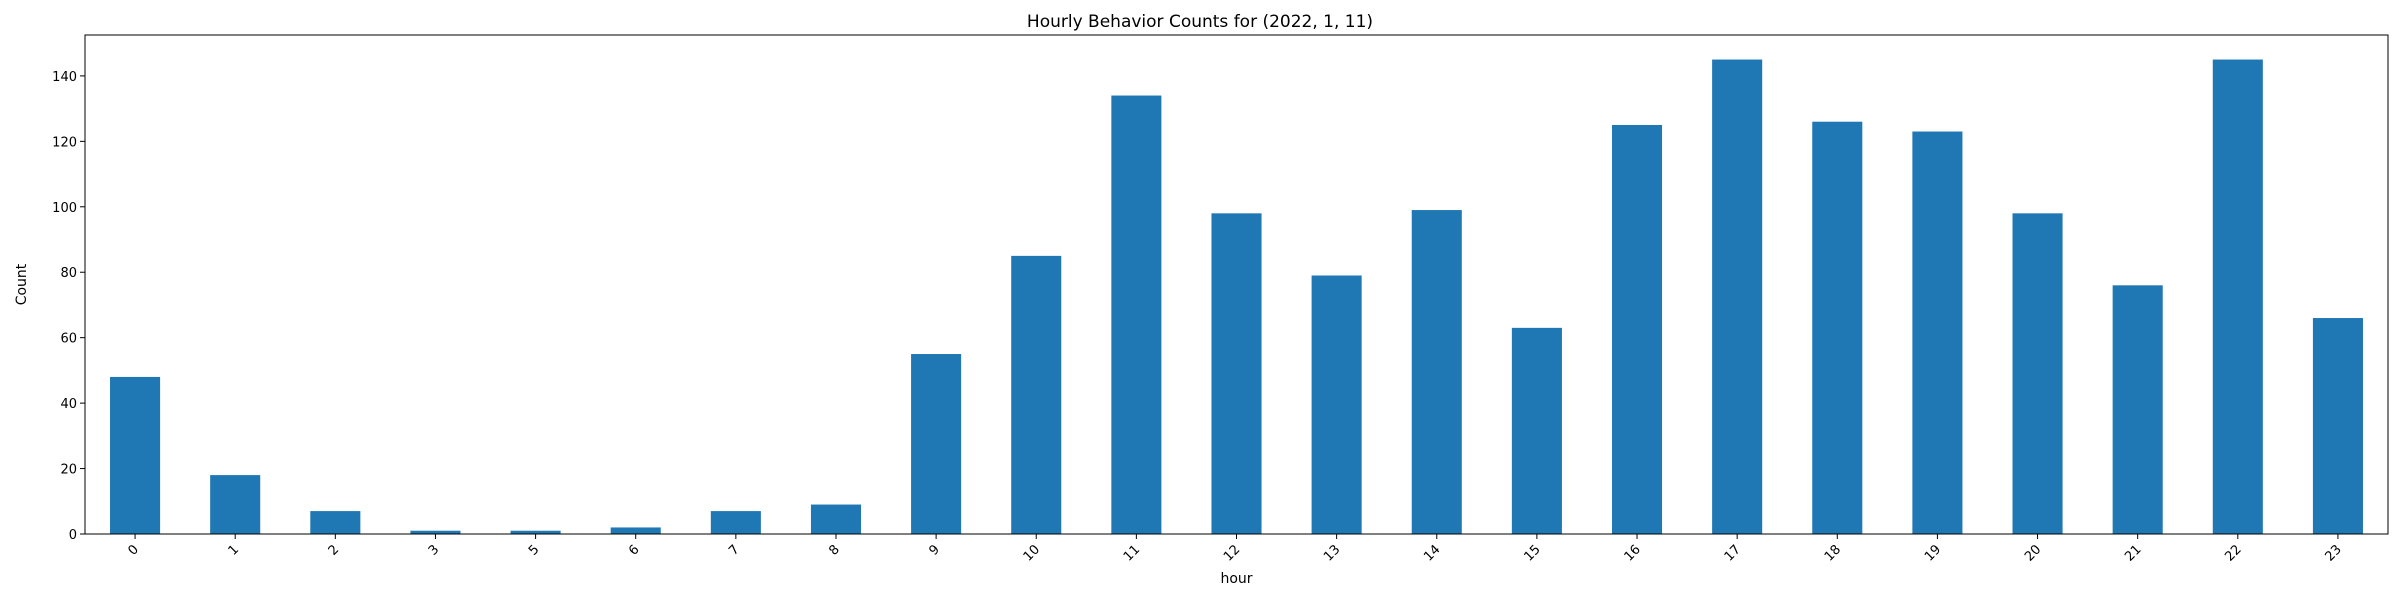  I want to click on x-tick-label: 2, so click(334, 550).